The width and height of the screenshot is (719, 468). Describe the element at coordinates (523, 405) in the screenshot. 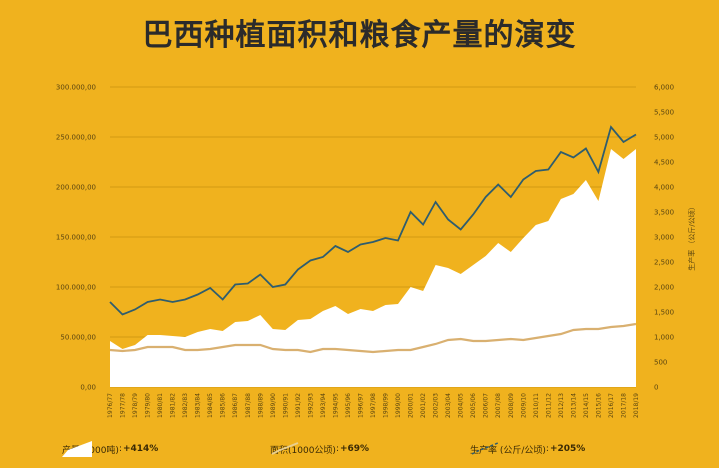

I see `x-tick-label: 2009/10` at that location.